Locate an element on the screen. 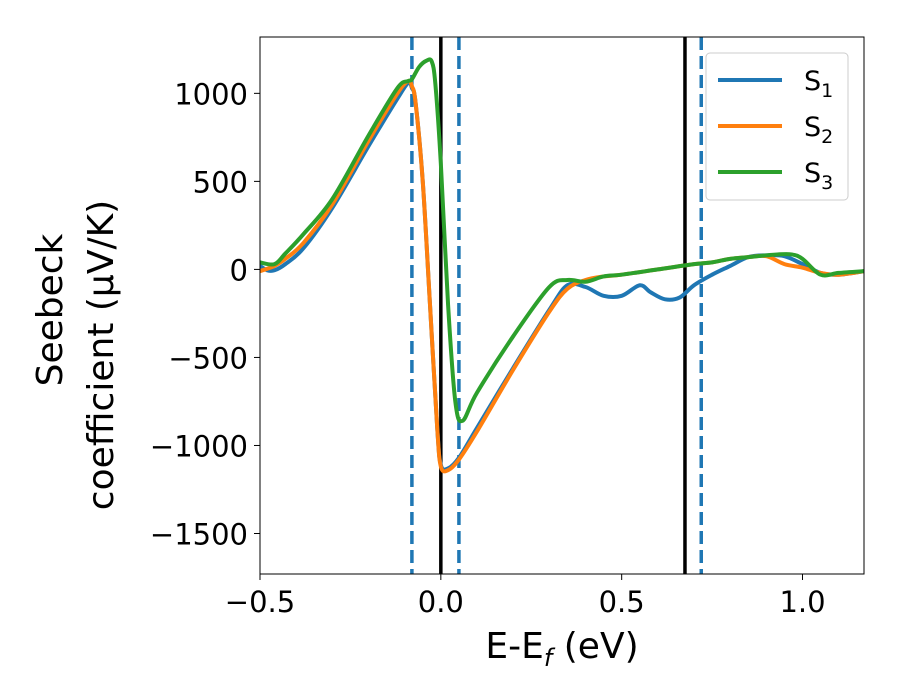  legend-label-s3: S3 is located at coordinates (818, 176).